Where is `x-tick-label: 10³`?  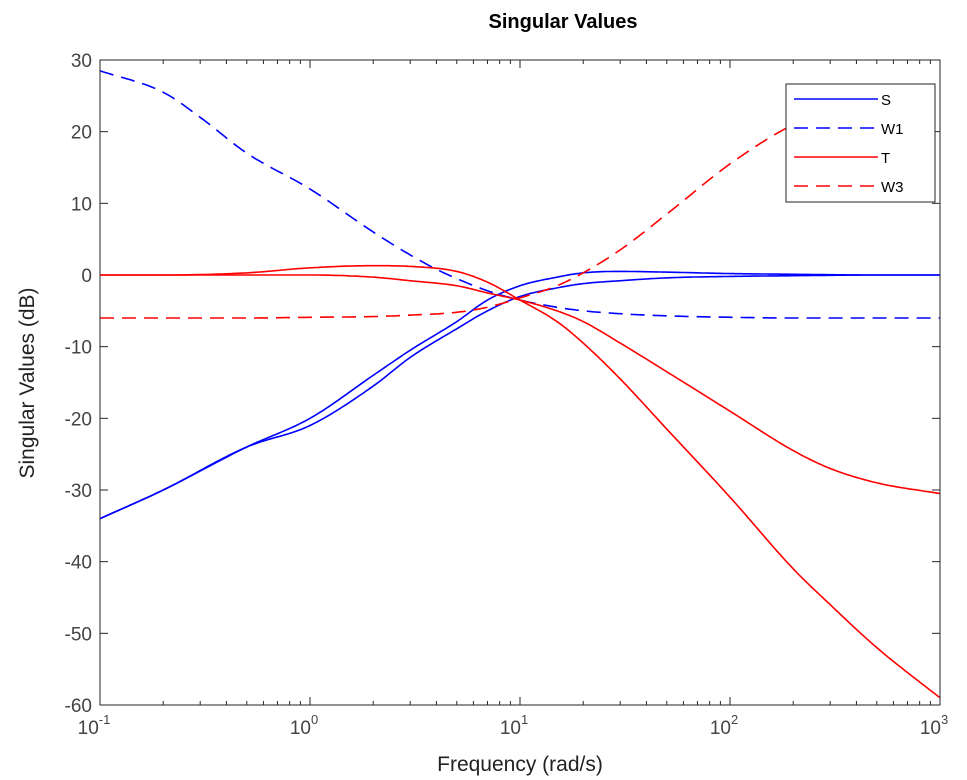 x-tick-label: 10³ is located at coordinates (934, 725).